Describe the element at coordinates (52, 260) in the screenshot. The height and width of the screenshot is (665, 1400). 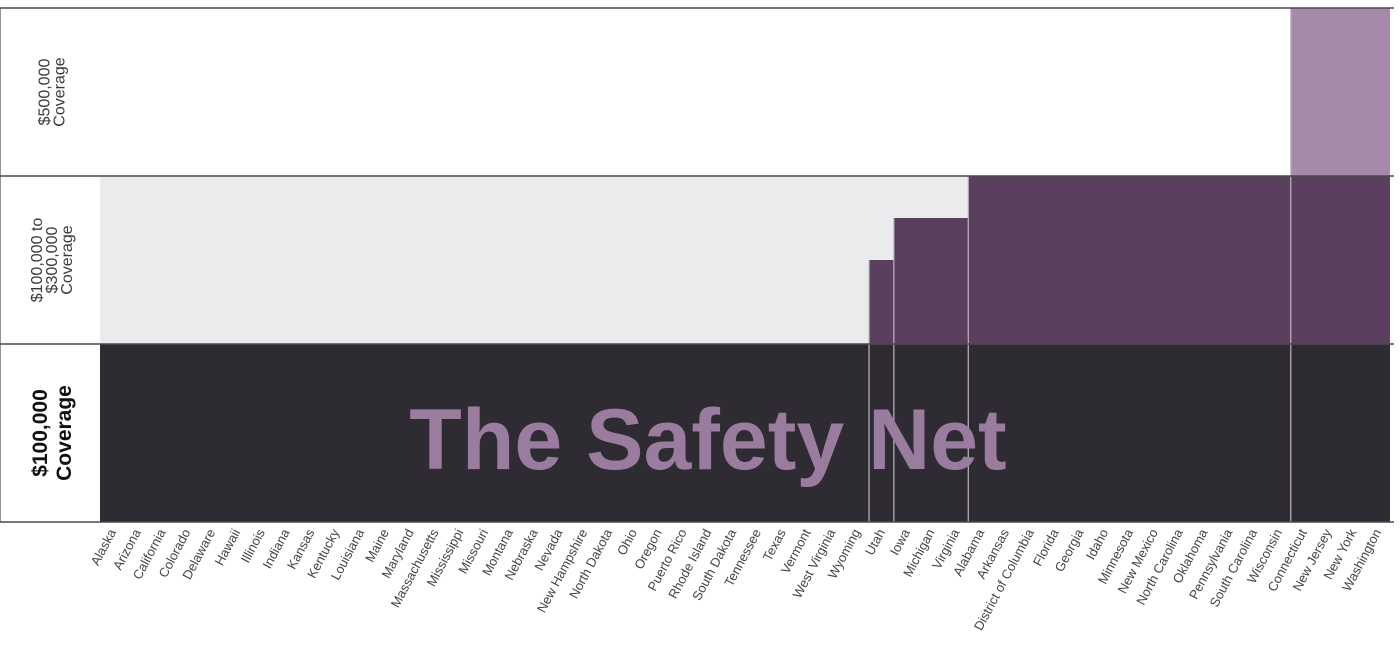
I see `tier-label-line: $300,000` at that location.